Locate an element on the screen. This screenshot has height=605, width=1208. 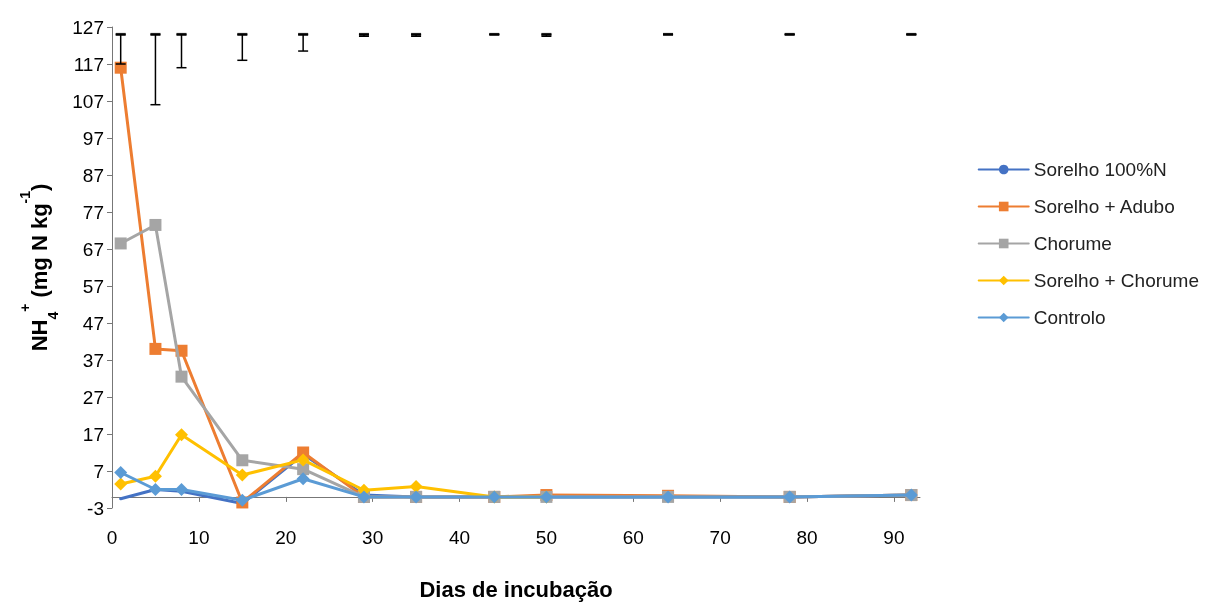
y-tick-label: 87 is located at coordinates (93, 175).